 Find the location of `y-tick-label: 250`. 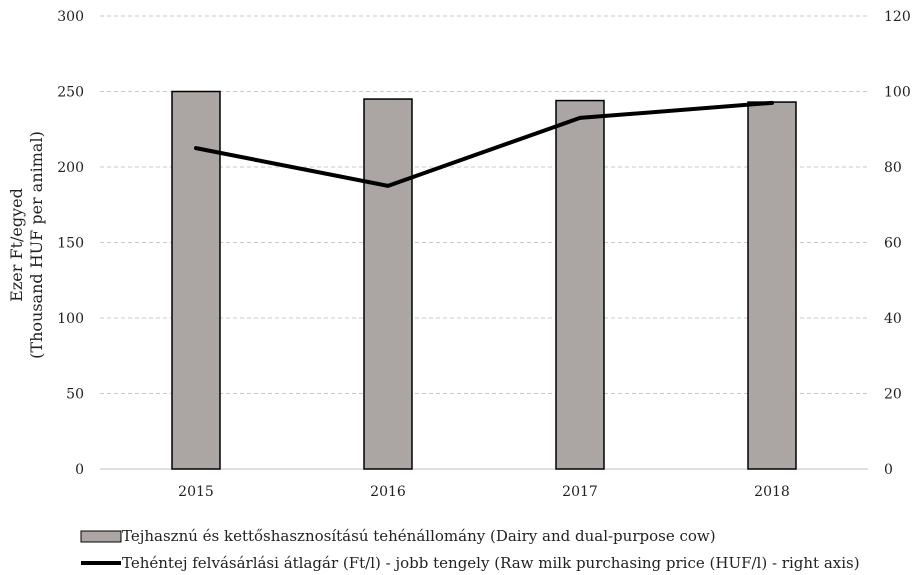

y-tick-label: 250 is located at coordinates (70, 93).